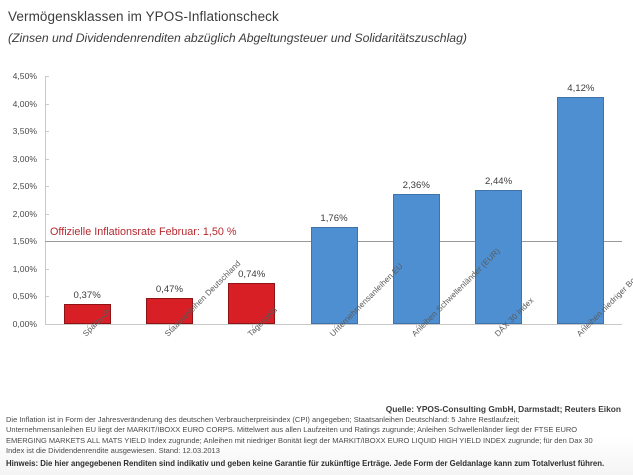 This screenshot has width=633, height=475. What do you see at coordinates (169, 200) in the screenshot?
I see `bar-slot: 0,47%` at bounding box center [169, 200].